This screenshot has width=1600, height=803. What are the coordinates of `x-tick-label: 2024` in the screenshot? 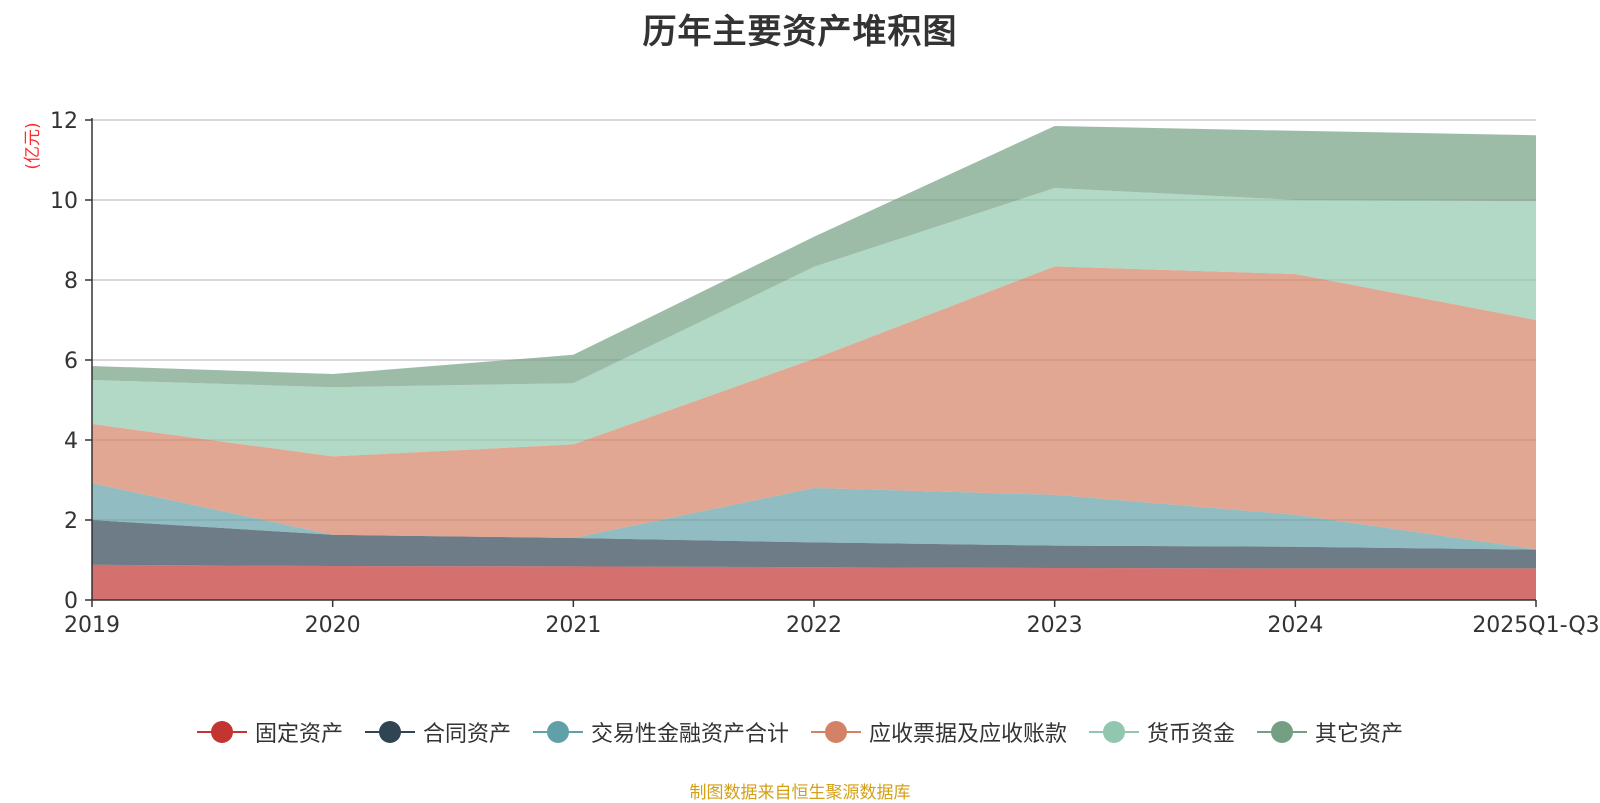 It's located at (1295, 625).